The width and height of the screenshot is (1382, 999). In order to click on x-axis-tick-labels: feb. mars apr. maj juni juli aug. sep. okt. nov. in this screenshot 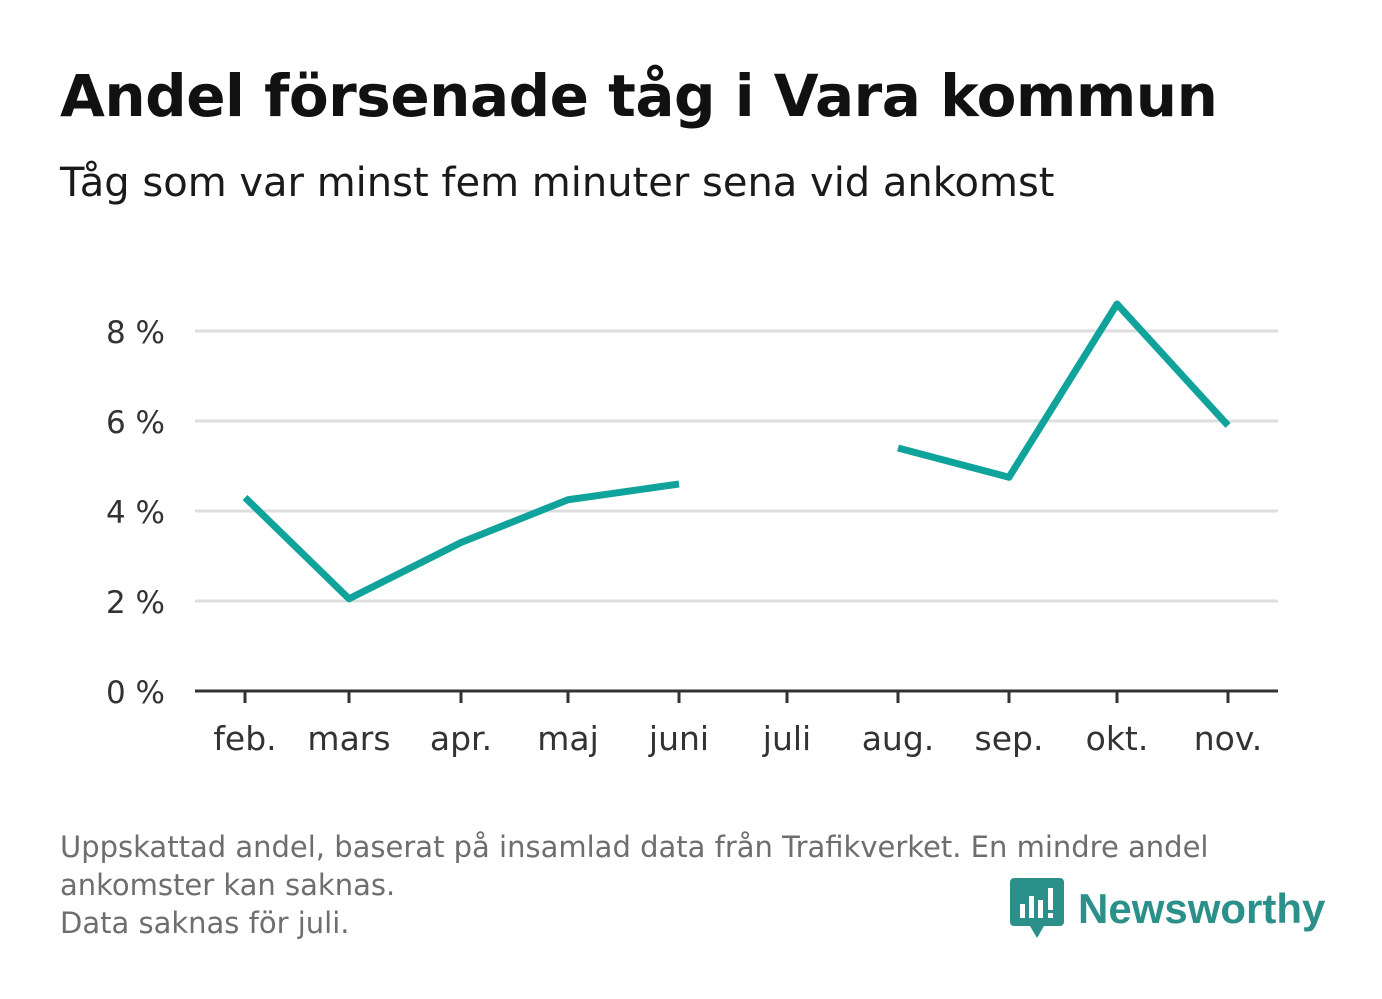, I will do `click(737, 738)`.